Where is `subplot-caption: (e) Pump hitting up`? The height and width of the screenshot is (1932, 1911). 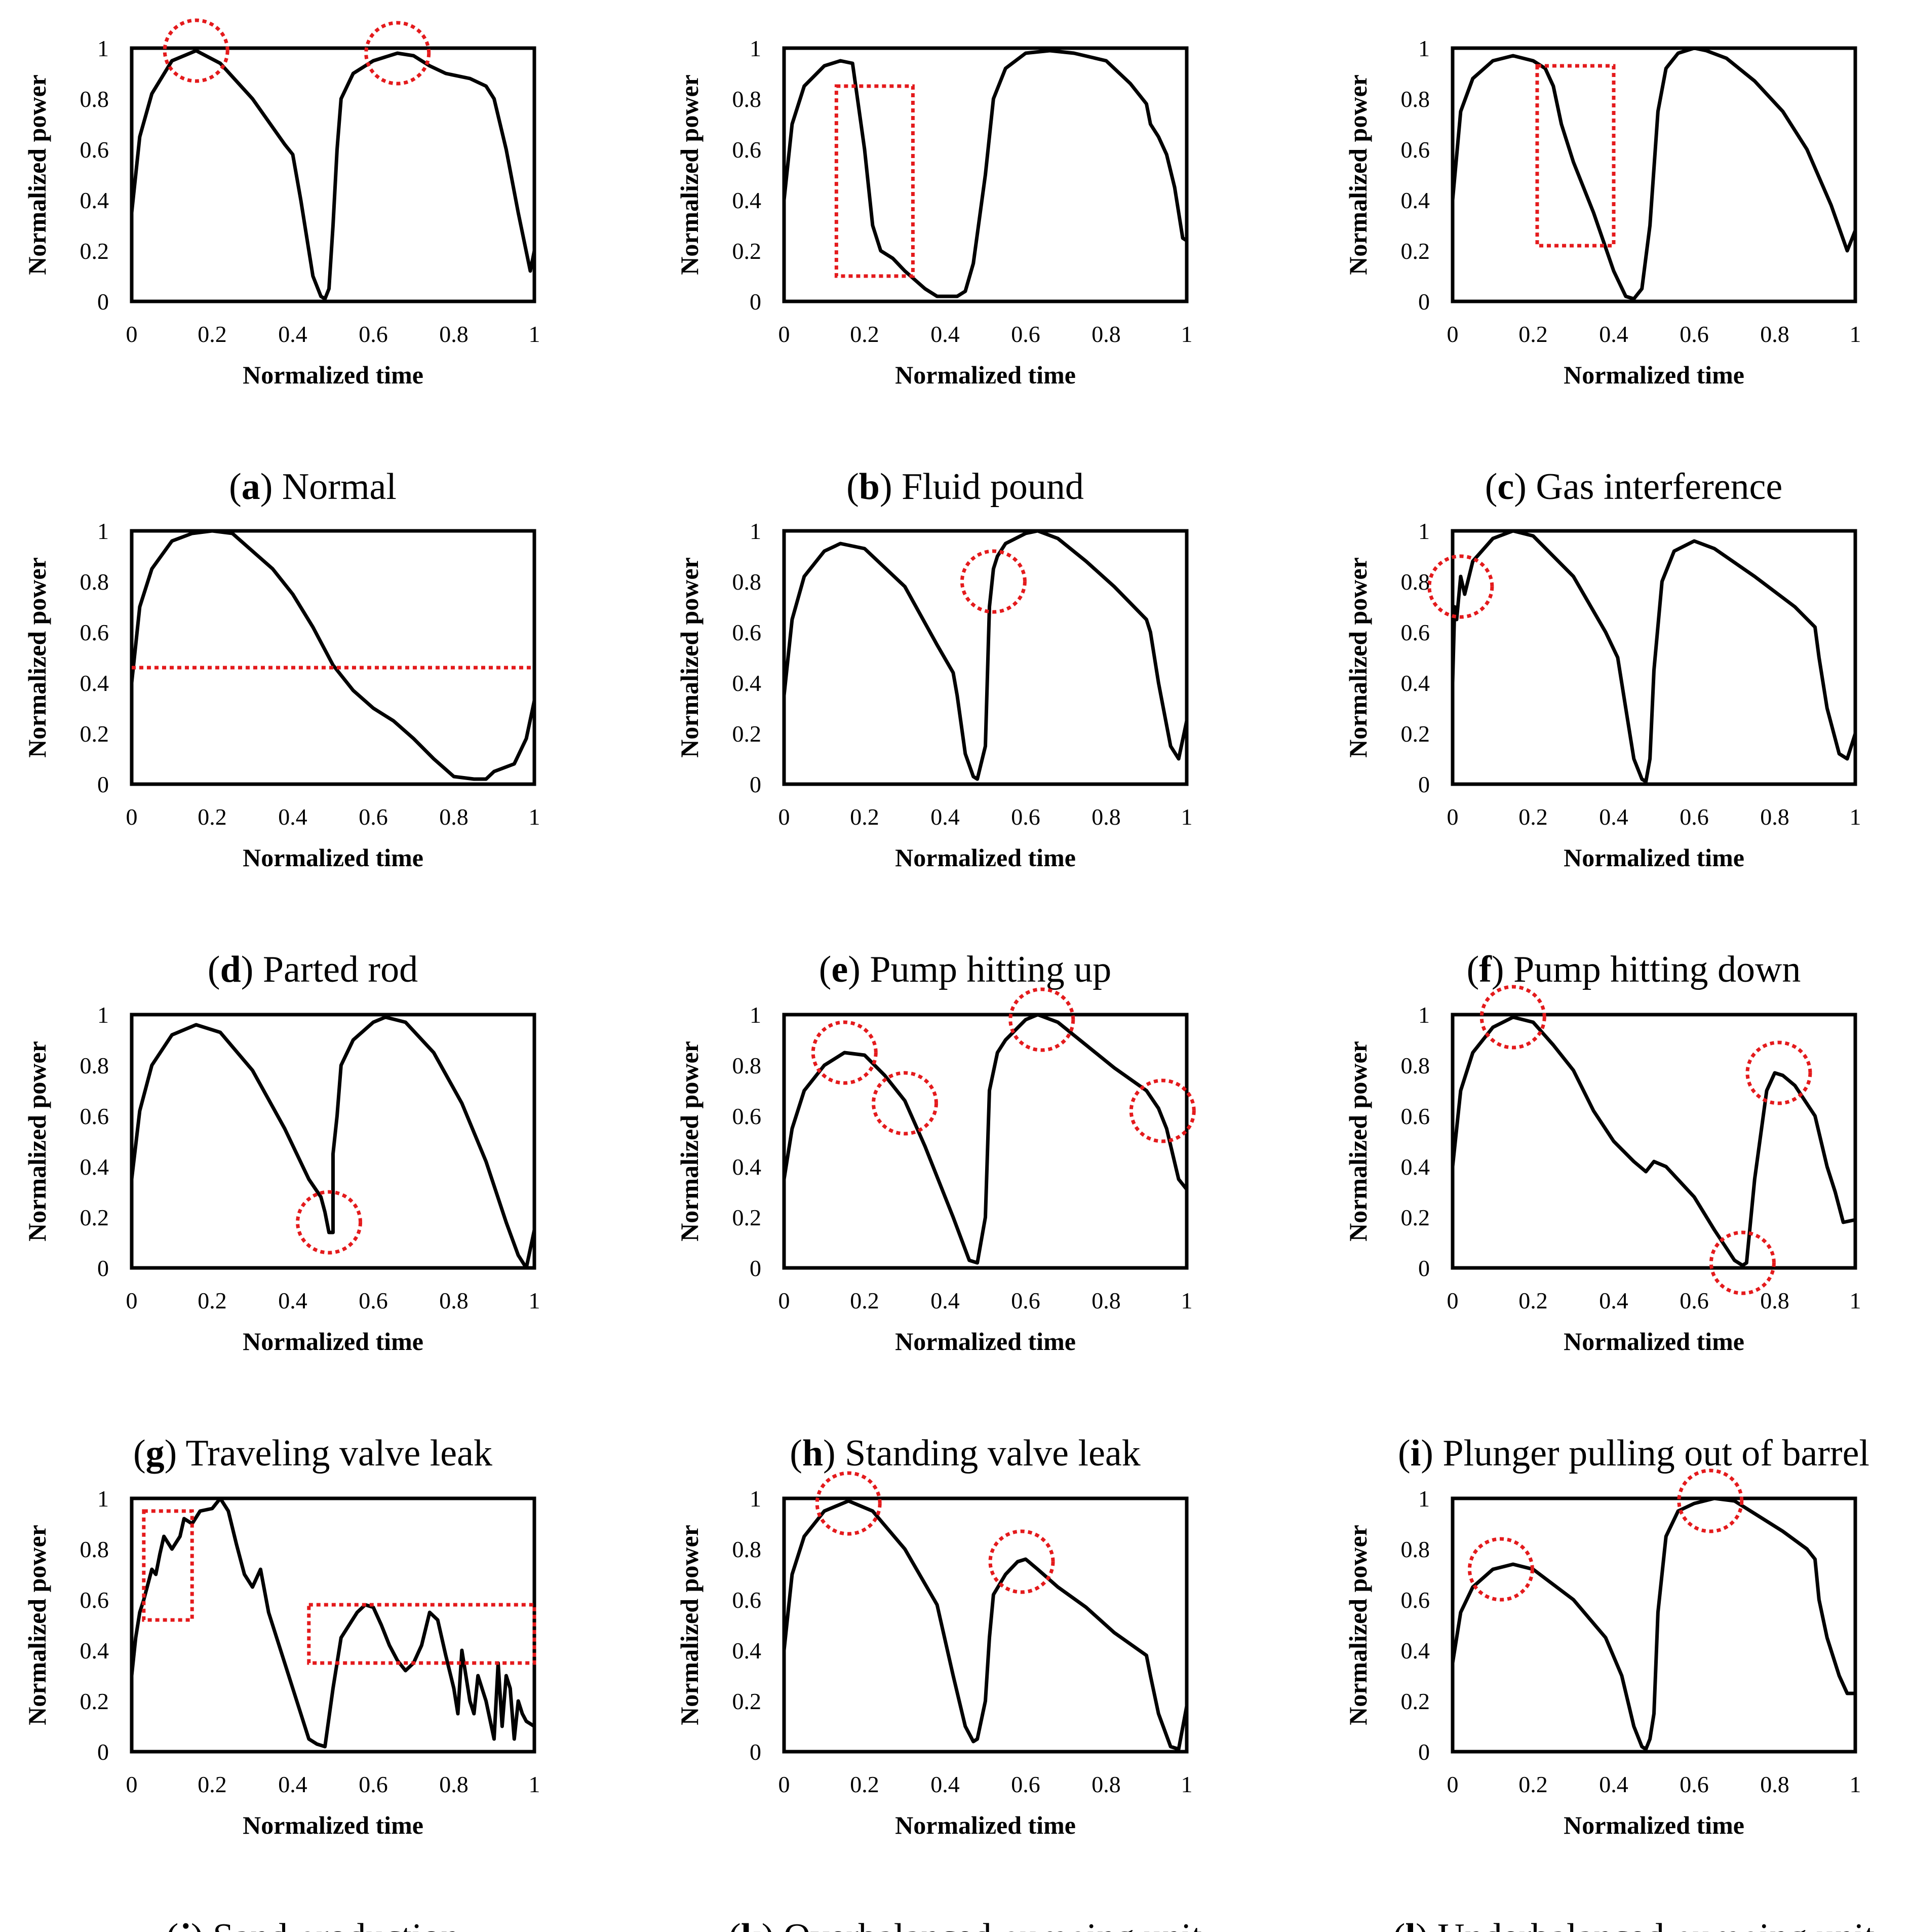
subplot-caption: (e) Pump hitting up is located at coordinates (965, 969).